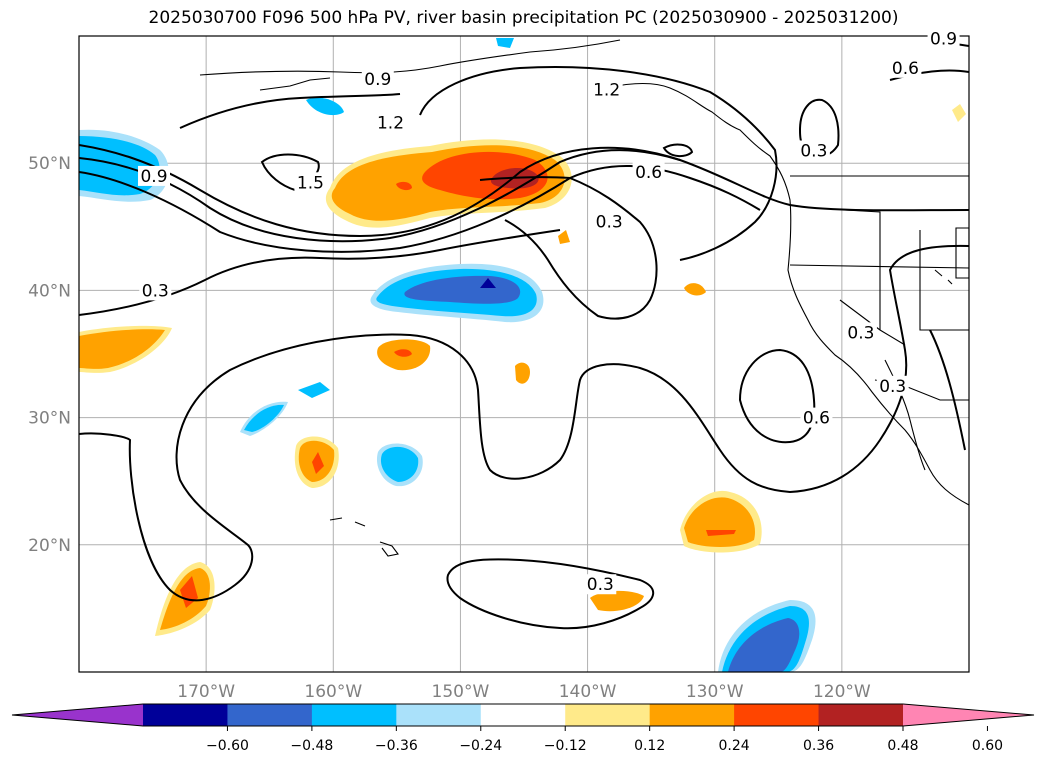 The image size is (1047, 765). I want to click on colorbar-tick-label: −0.12, so click(565, 746).